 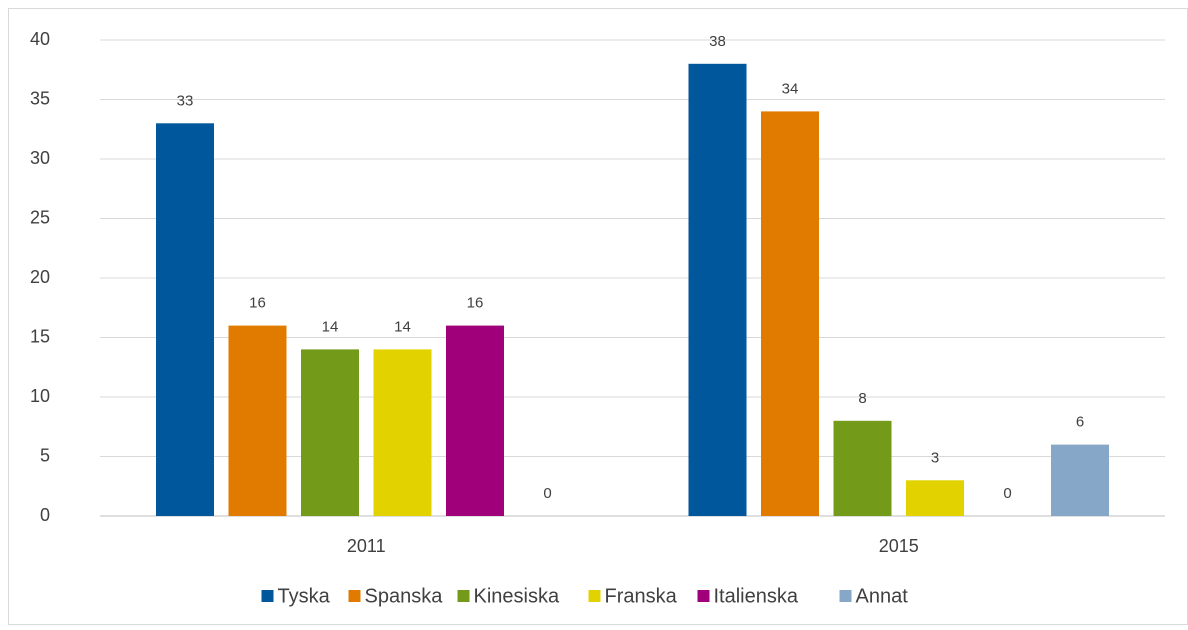 I want to click on y-tick-label: 20, so click(x=40, y=277).